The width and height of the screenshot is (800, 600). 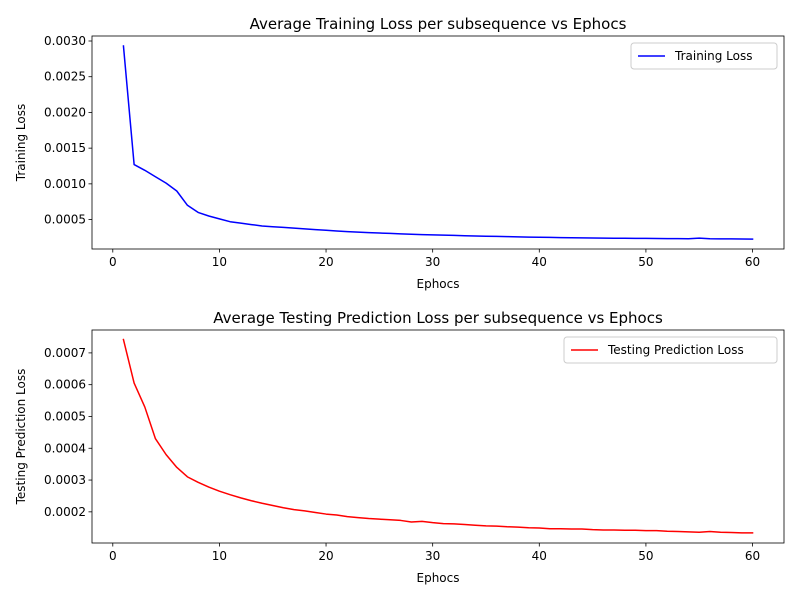 I want to click on legend-label: Testing Prediction Loss, so click(x=675, y=350).